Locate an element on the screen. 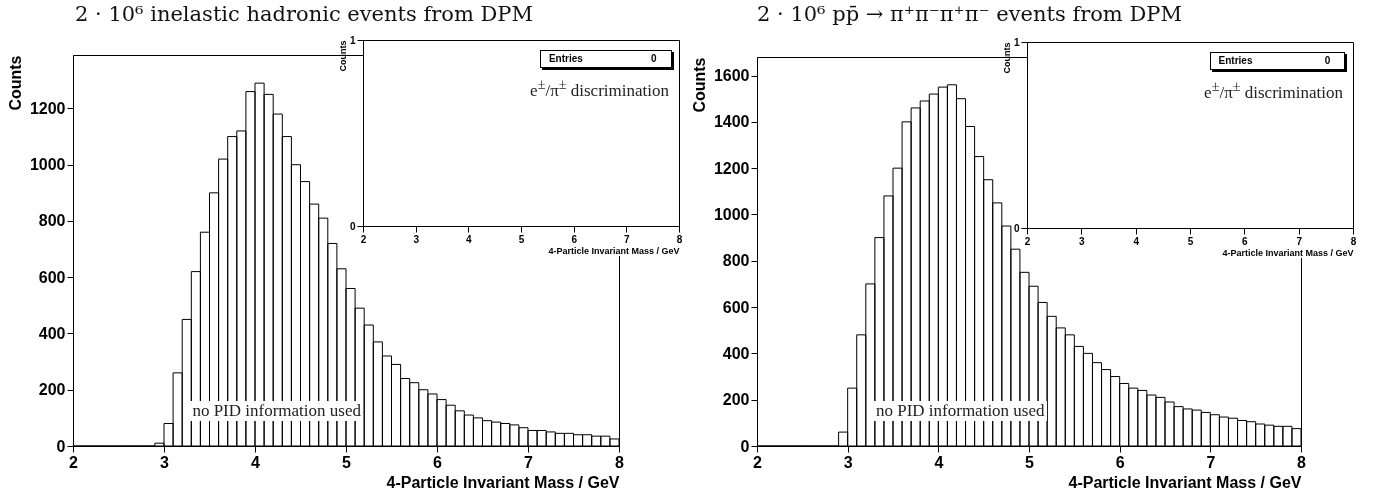 This screenshot has height=494, width=1375. y-tick-label: 1400 is located at coordinates (731, 122).